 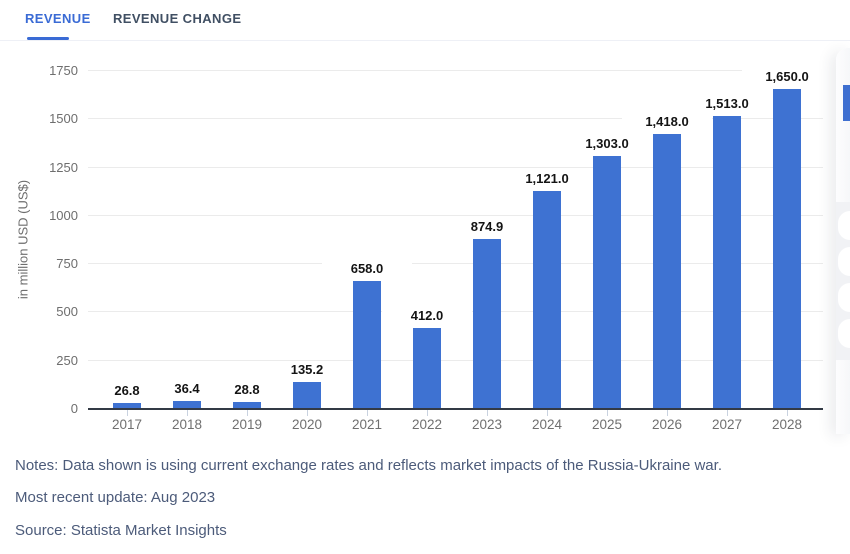 What do you see at coordinates (607, 143) in the screenshot?
I see `bar-value-label-2025: 1,303.0` at bounding box center [607, 143].